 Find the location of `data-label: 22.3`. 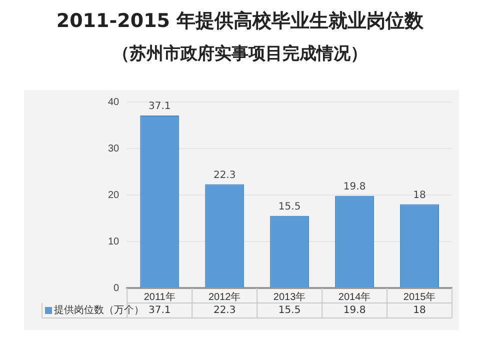

data-label: 22.3 is located at coordinates (224, 310).